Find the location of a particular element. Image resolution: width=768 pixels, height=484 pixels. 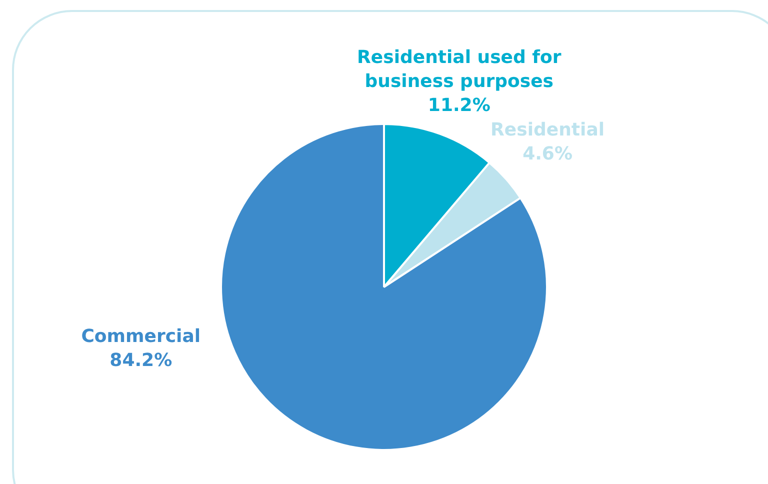

data-label: 11.2% is located at coordinates (459, 105).